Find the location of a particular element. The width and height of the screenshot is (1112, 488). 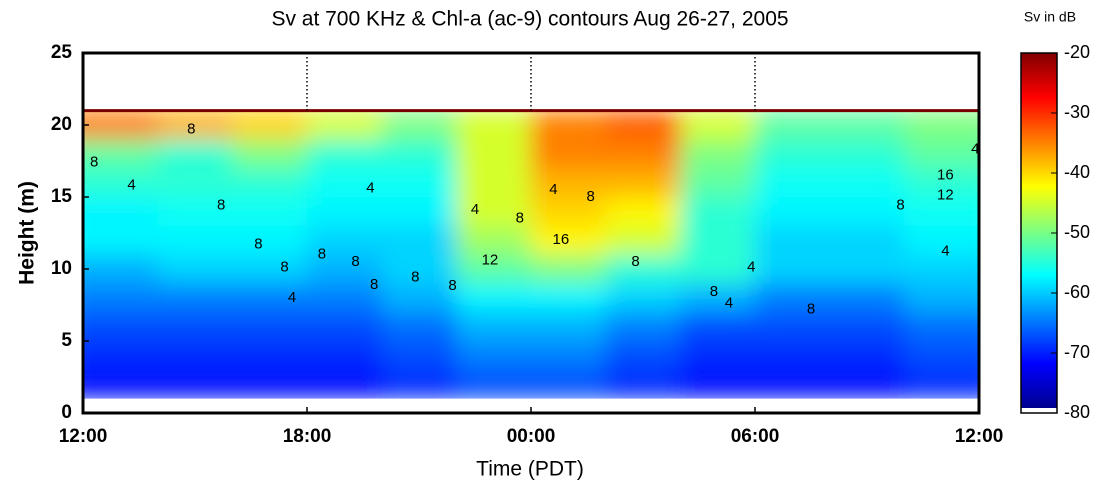

x-tick-label: 18:00 is located at coordinates (307, 436).